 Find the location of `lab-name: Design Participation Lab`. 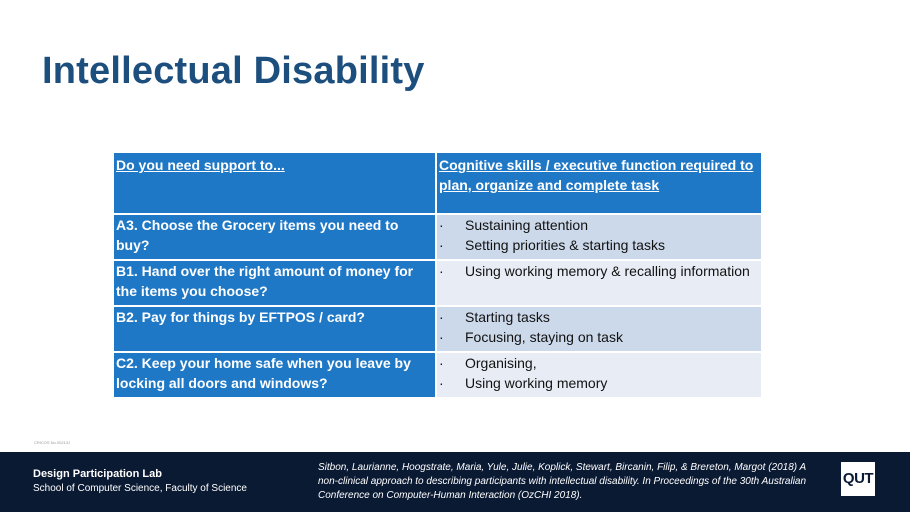

lab-name: Design Participation Lab is located at coordinates (97, 474).